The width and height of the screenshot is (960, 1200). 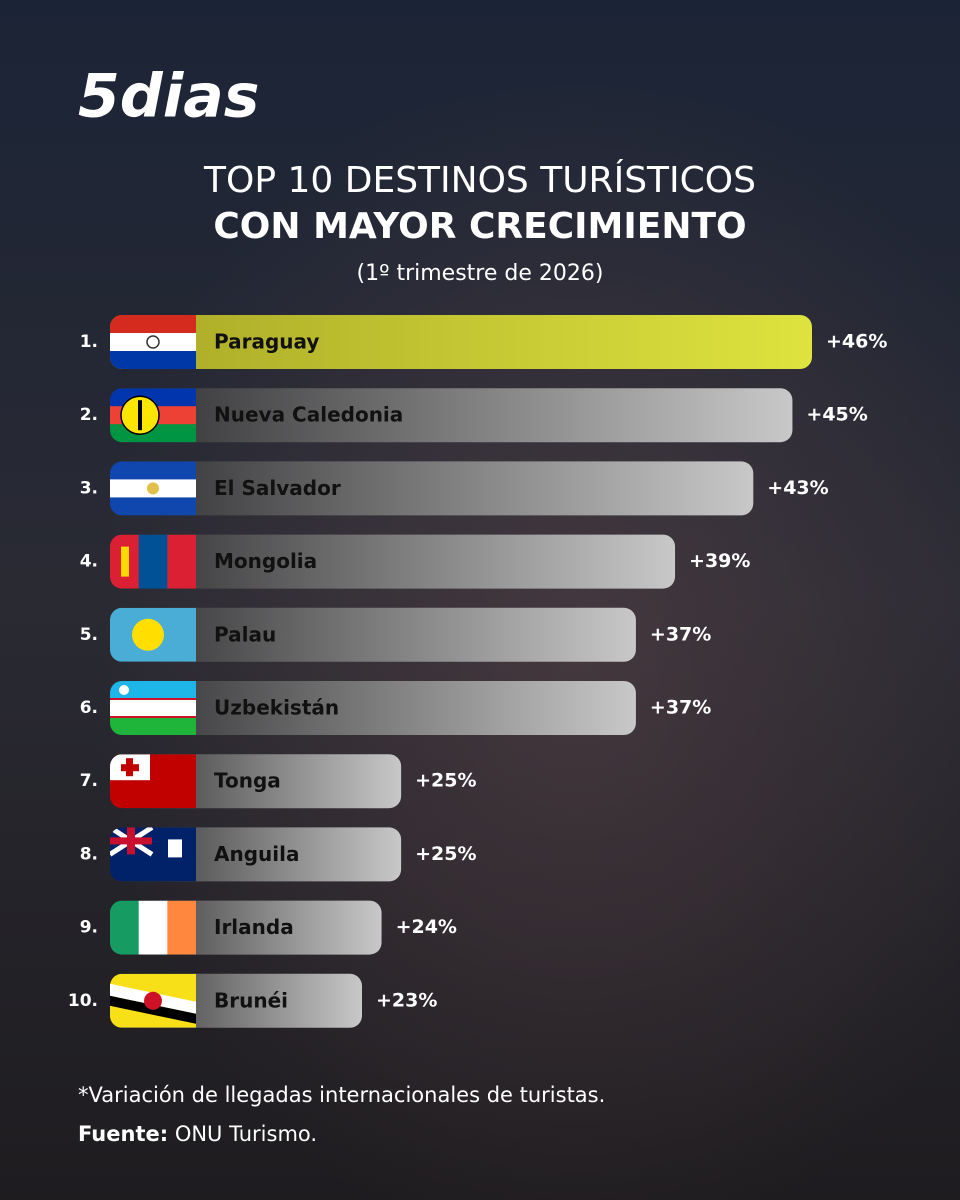 I want to click on category-label: Irlanda, so click(x=254, y=927).